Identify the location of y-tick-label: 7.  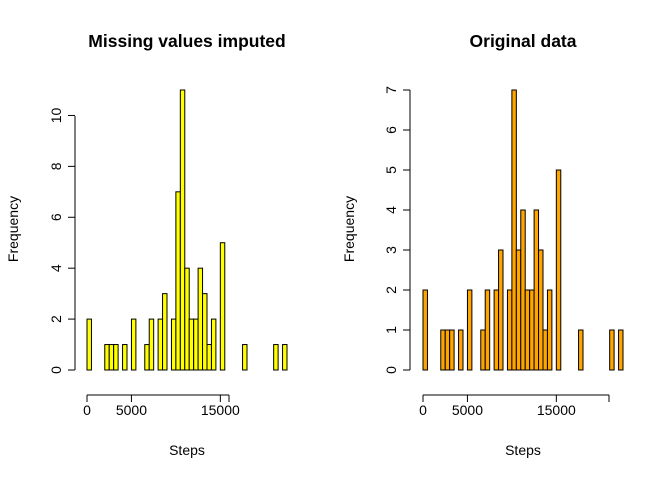
(391, 90).